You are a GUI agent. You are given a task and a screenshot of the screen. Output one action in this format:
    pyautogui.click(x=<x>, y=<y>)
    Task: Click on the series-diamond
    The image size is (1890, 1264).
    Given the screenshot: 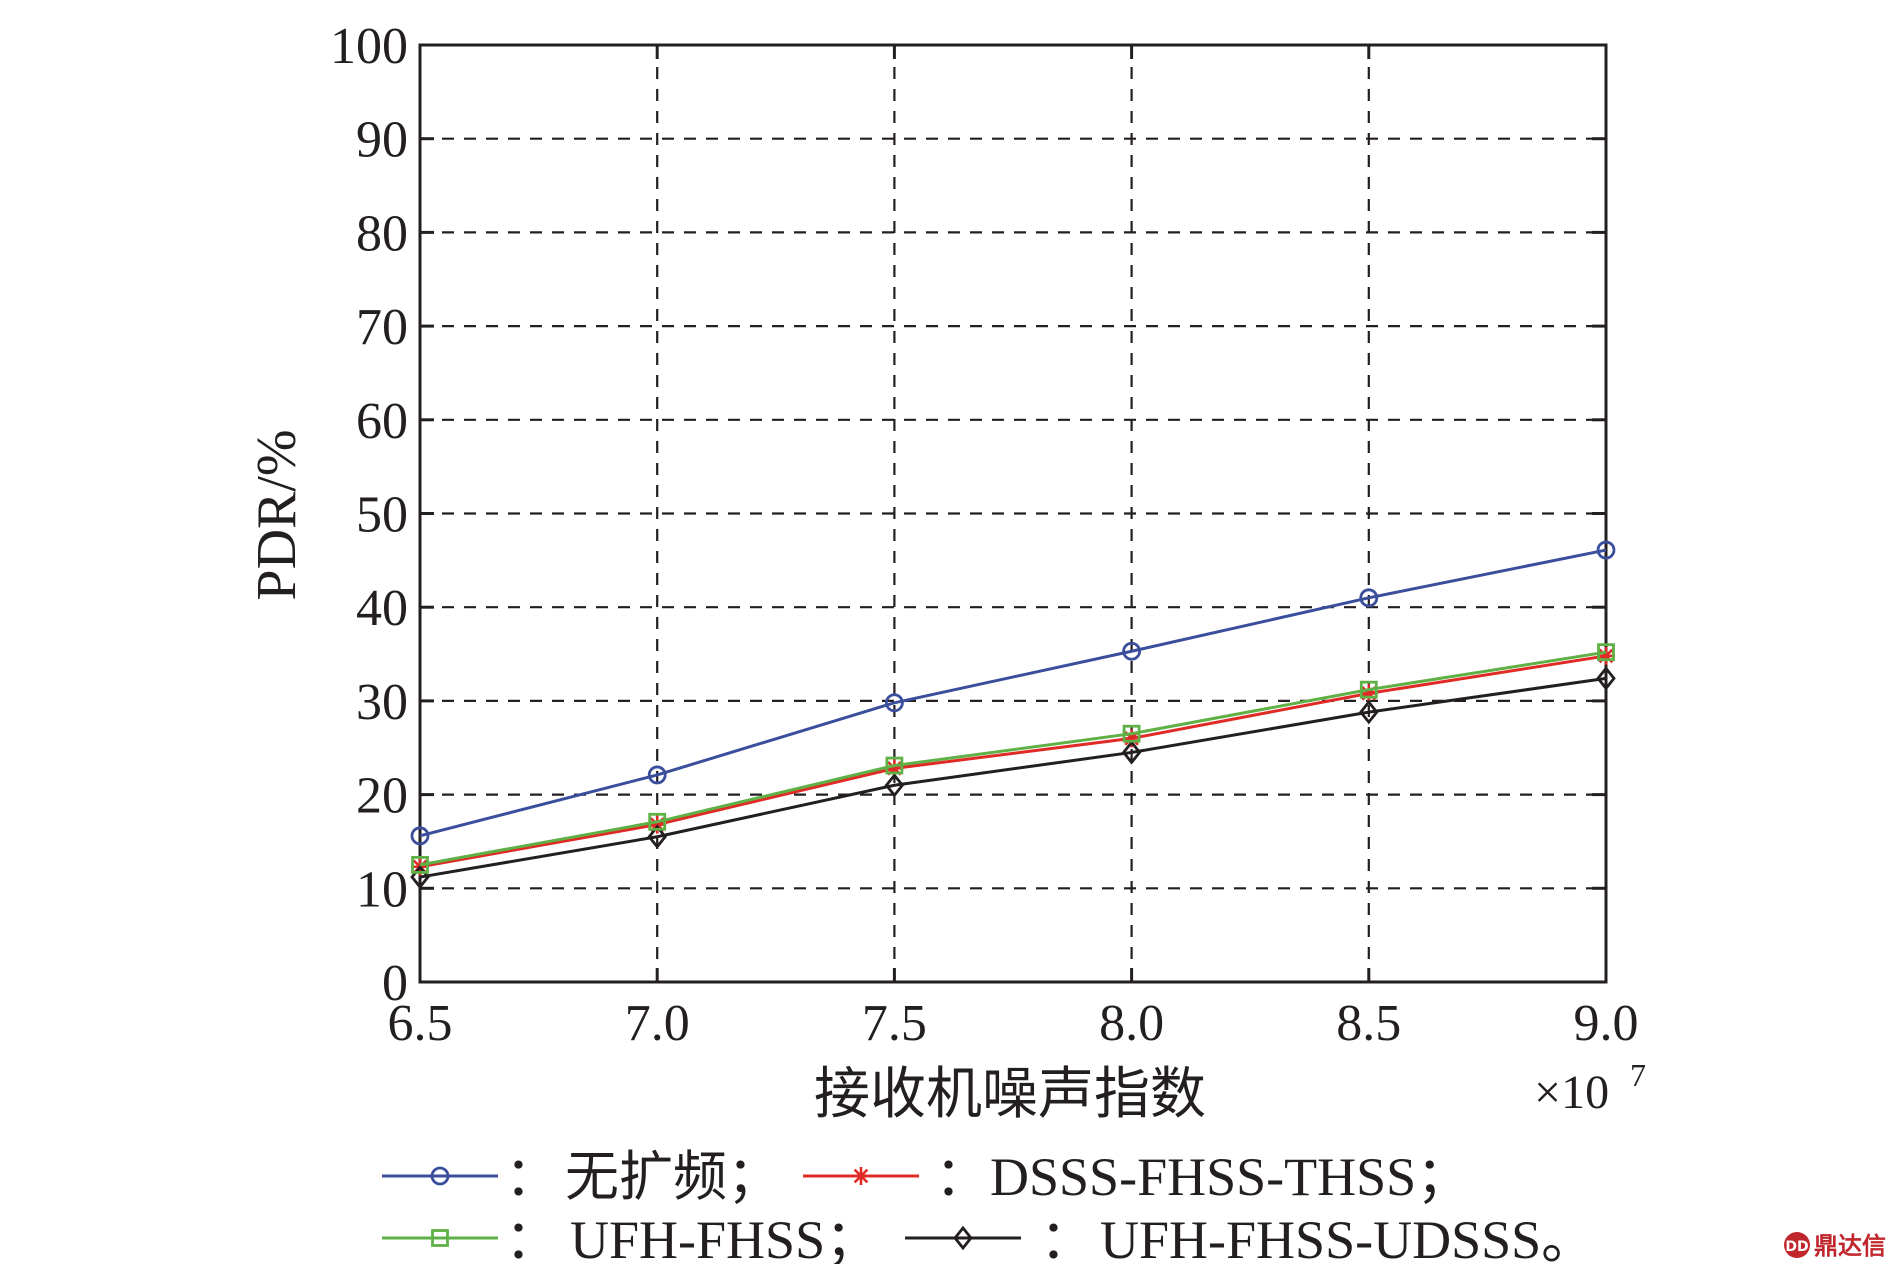 What is the action you would take?
    pyautogui.click(x=1013, y=778)
    